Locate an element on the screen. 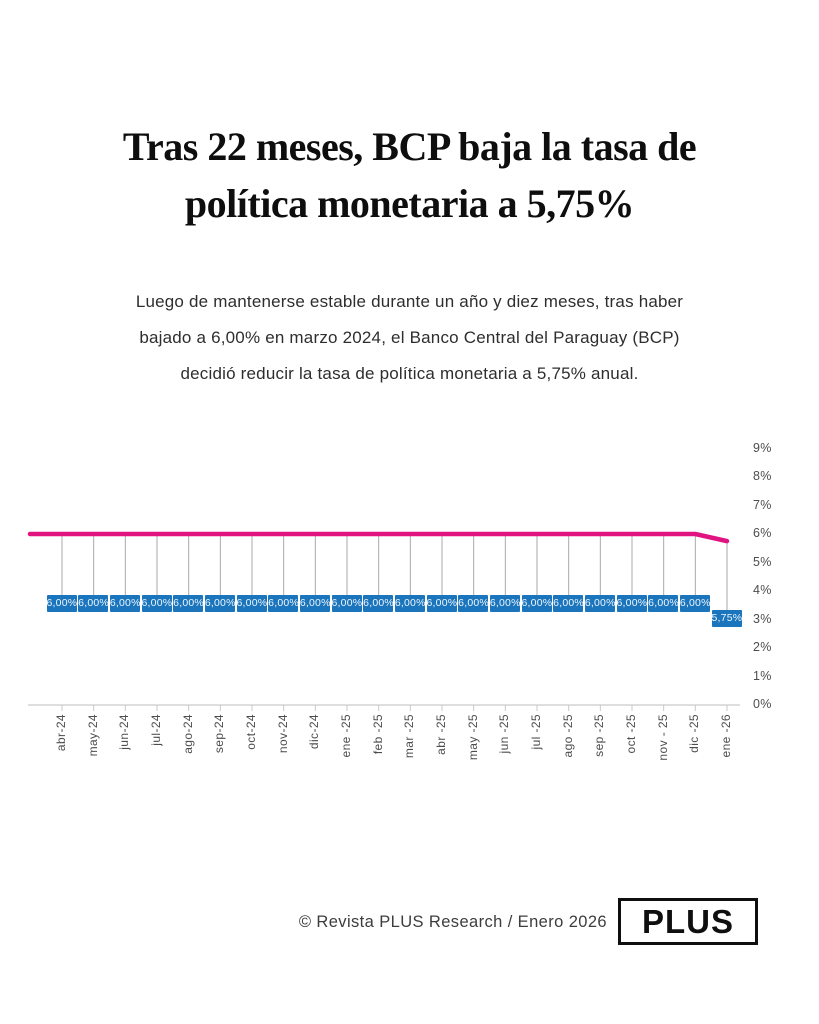  y-axis-label: 6% is located at coordinates (762, 533).